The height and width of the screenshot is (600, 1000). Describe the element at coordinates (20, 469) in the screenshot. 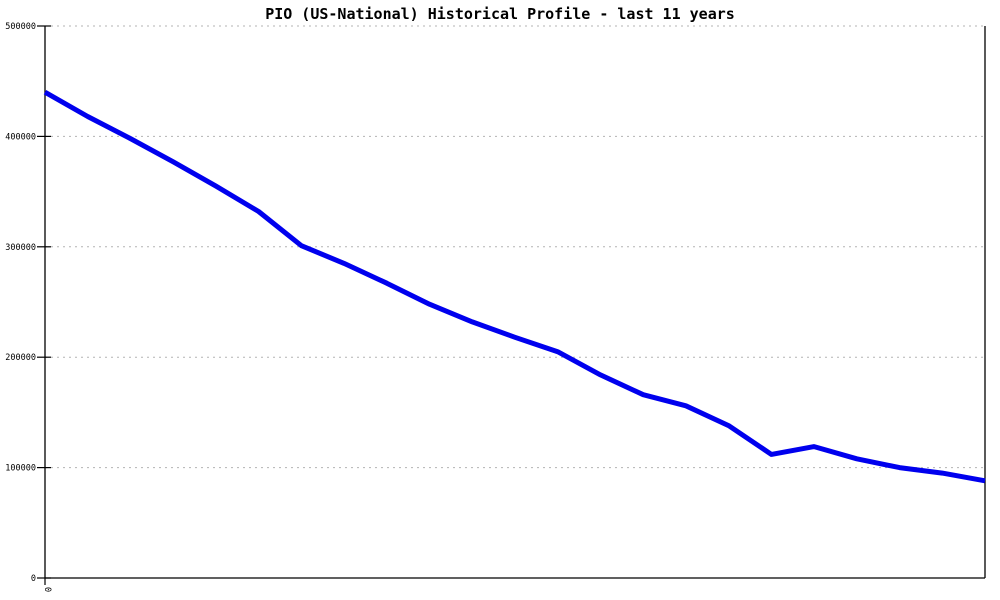

I see `y-axis-label: 100000` at that location.